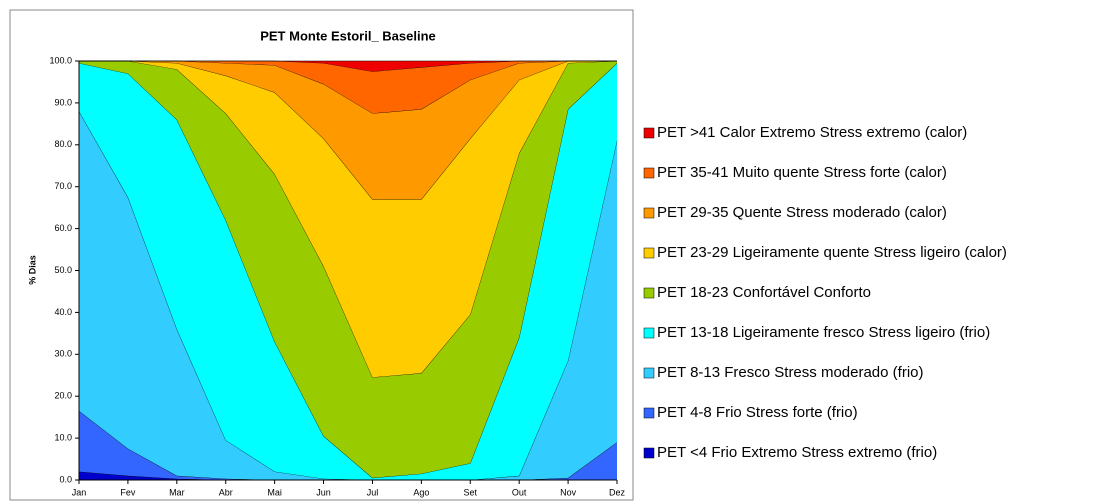 The image size is (1097, 504). What do you see at coordinates (471, 492) in the screenshot?
I see `x-tick-label: Set` at bounding box center [471, 492].